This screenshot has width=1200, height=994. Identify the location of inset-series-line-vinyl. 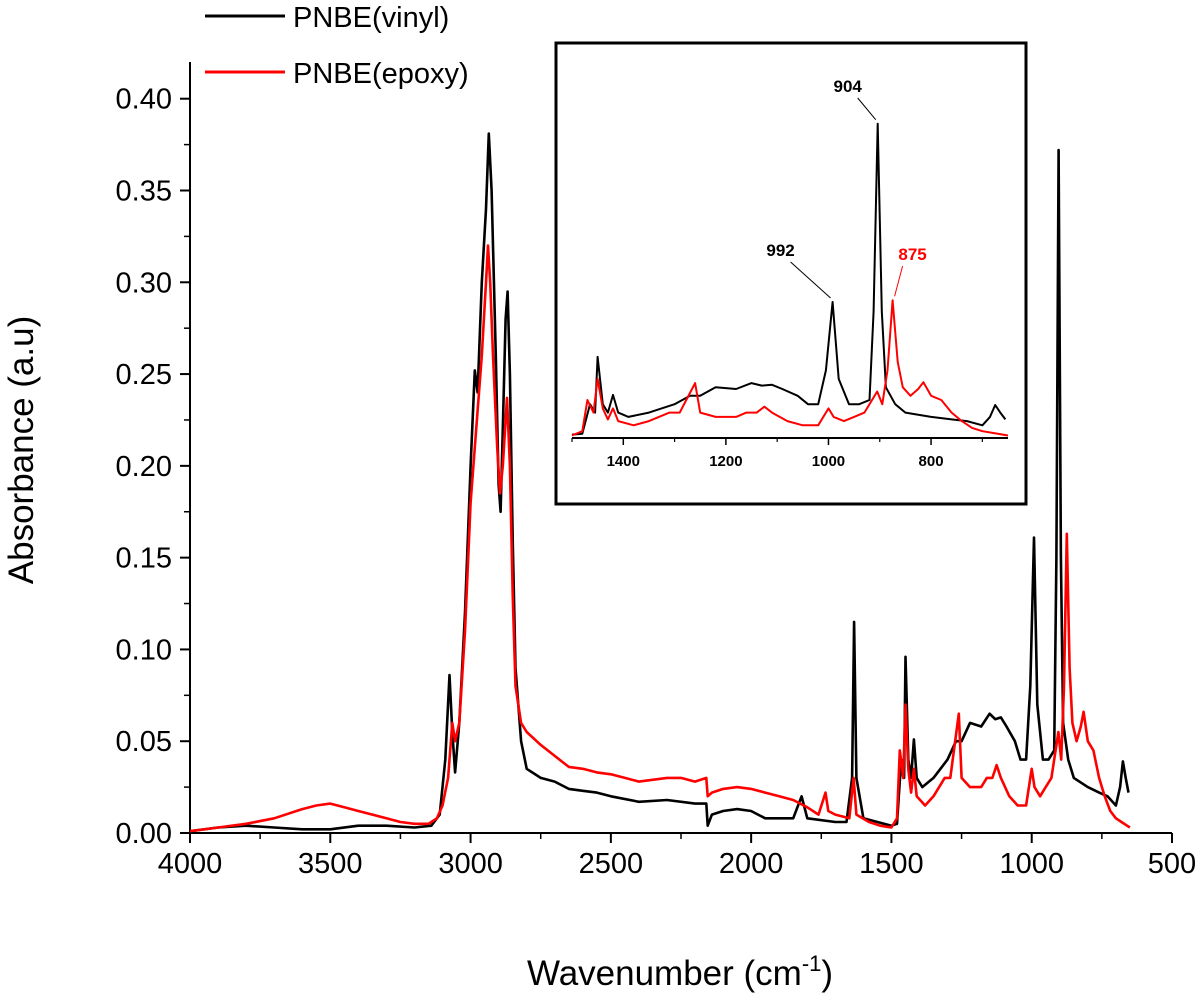
(789, 279).